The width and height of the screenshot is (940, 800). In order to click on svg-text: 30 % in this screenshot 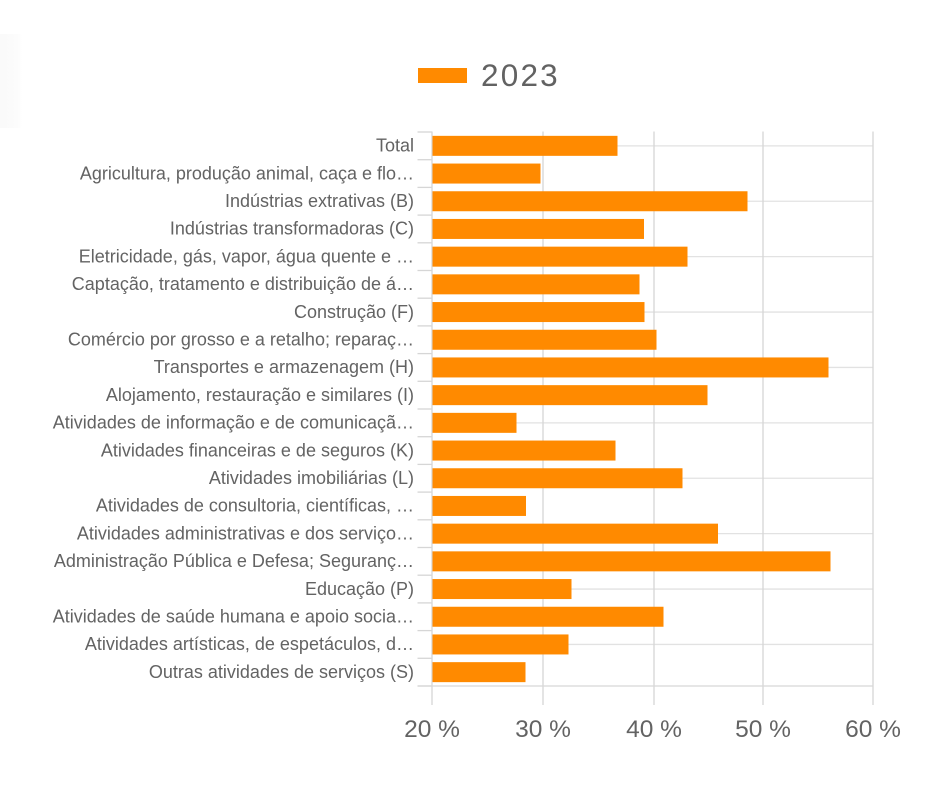, I will do `click(543, 729)`.